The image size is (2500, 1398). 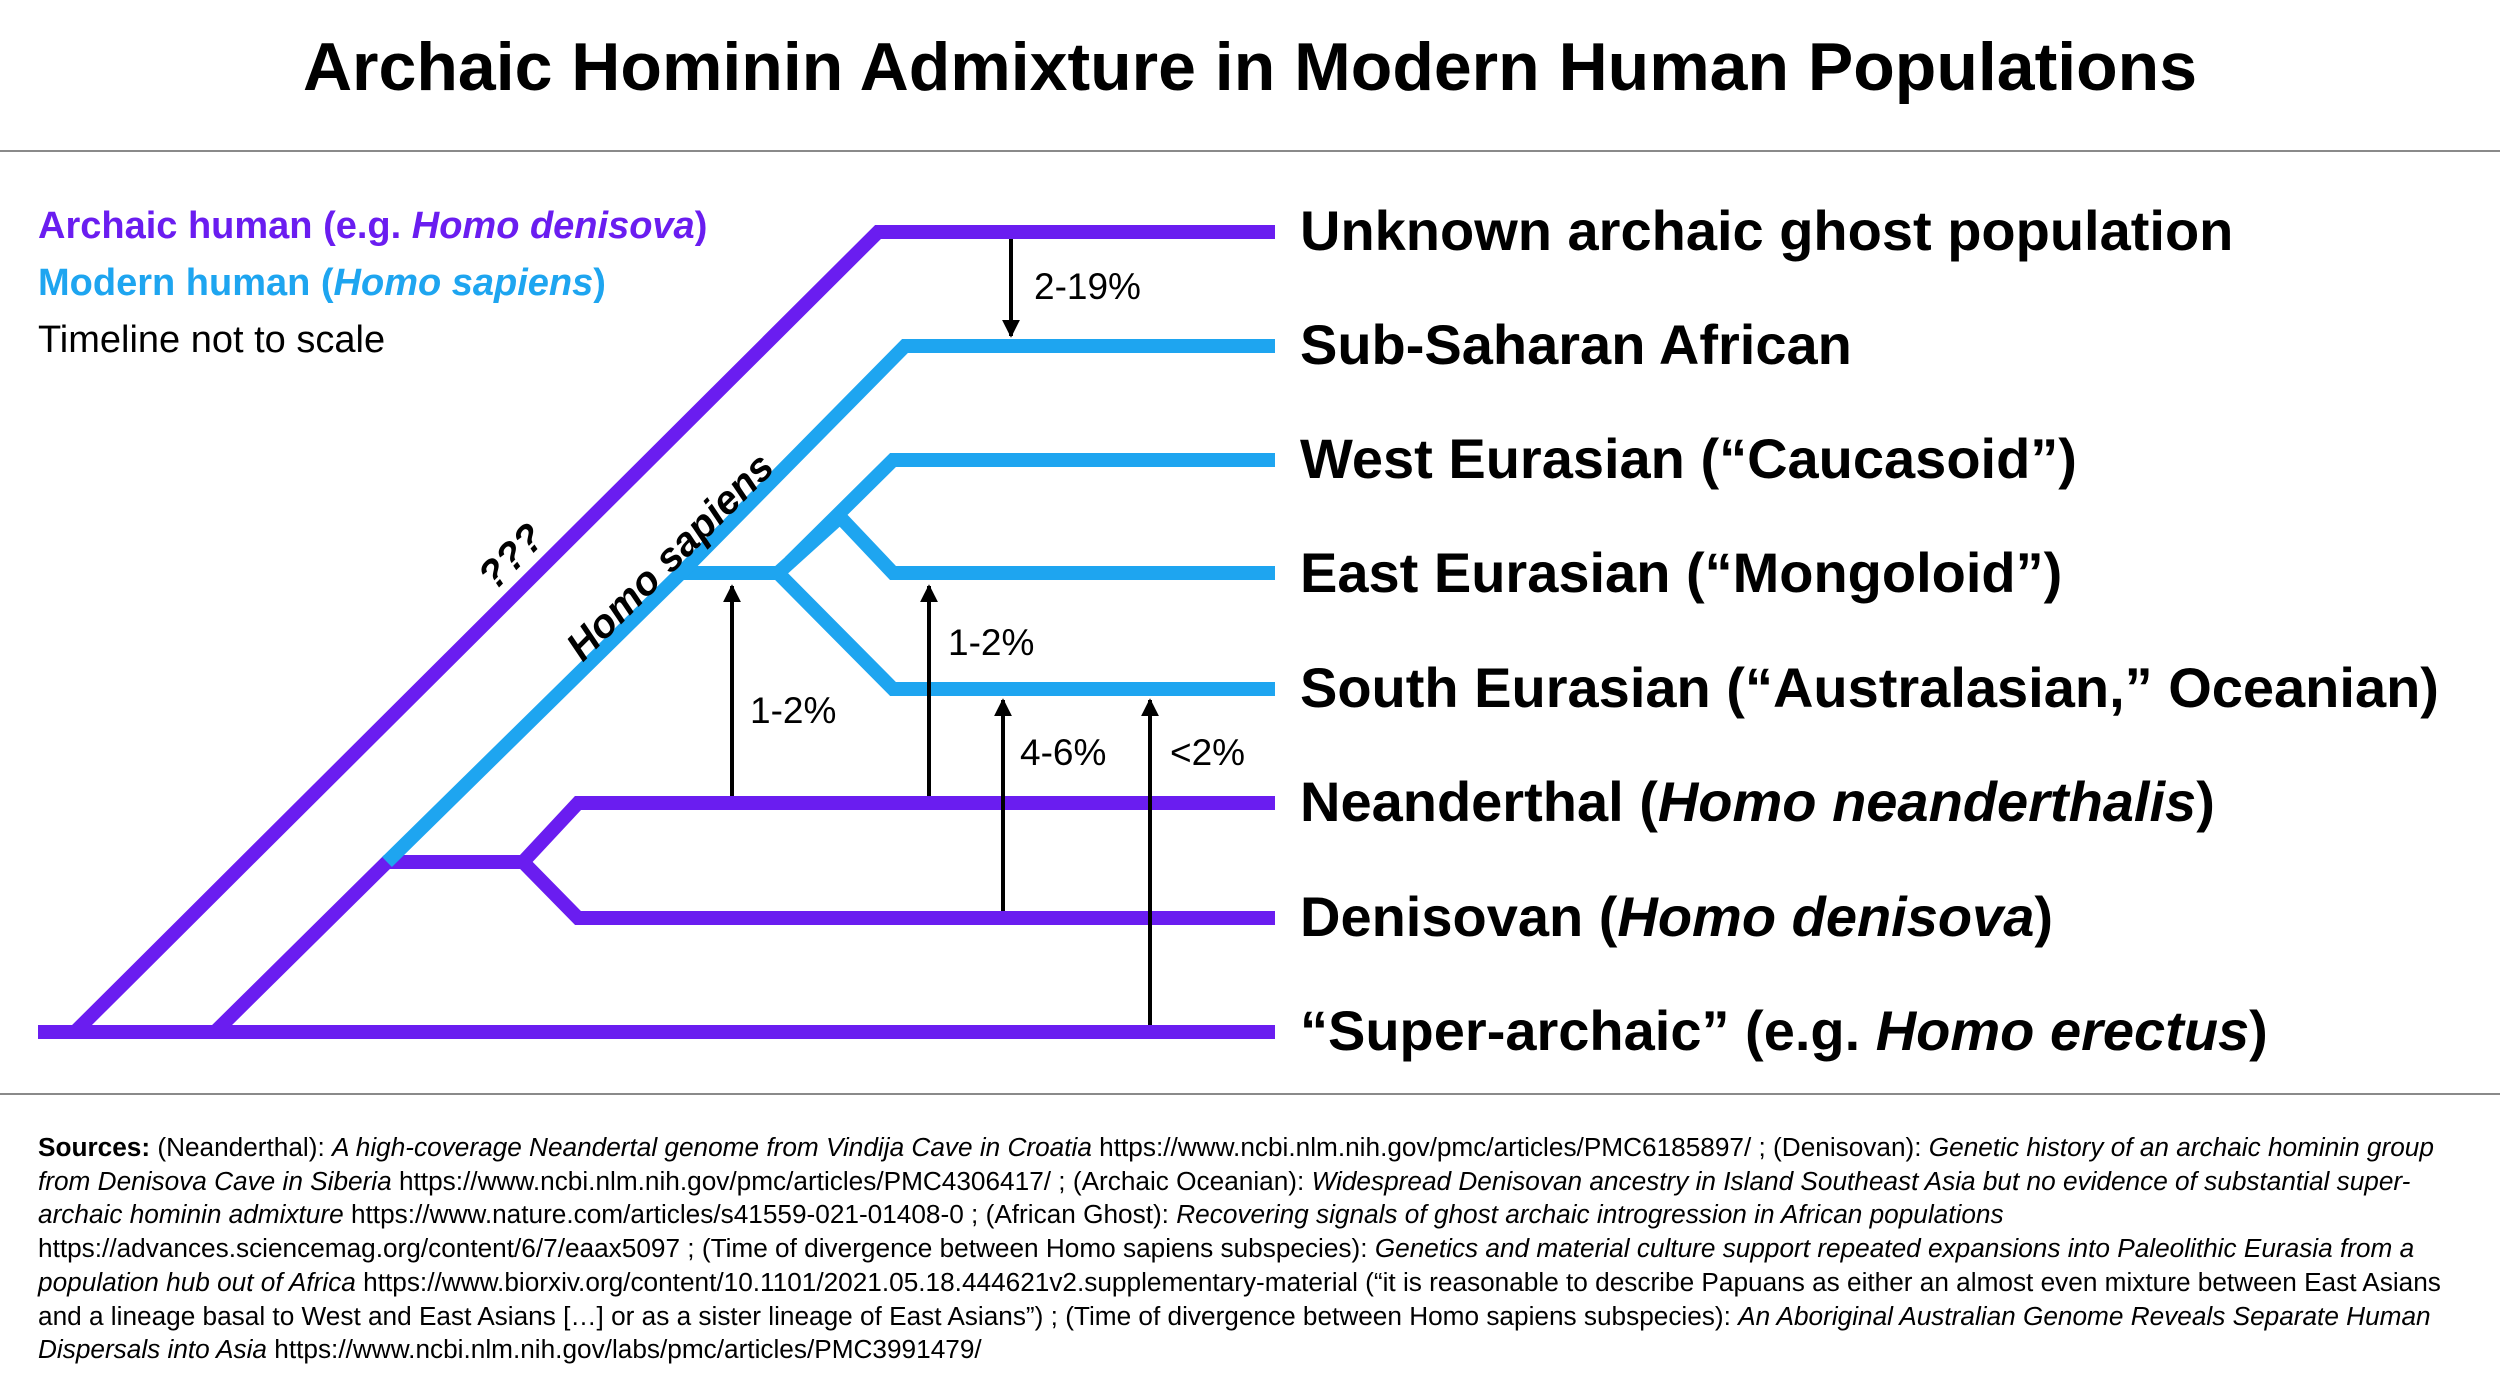 I want to click on population-label-denisovan: Denisovan (Homo denisova), so click(x=1677, y=916).